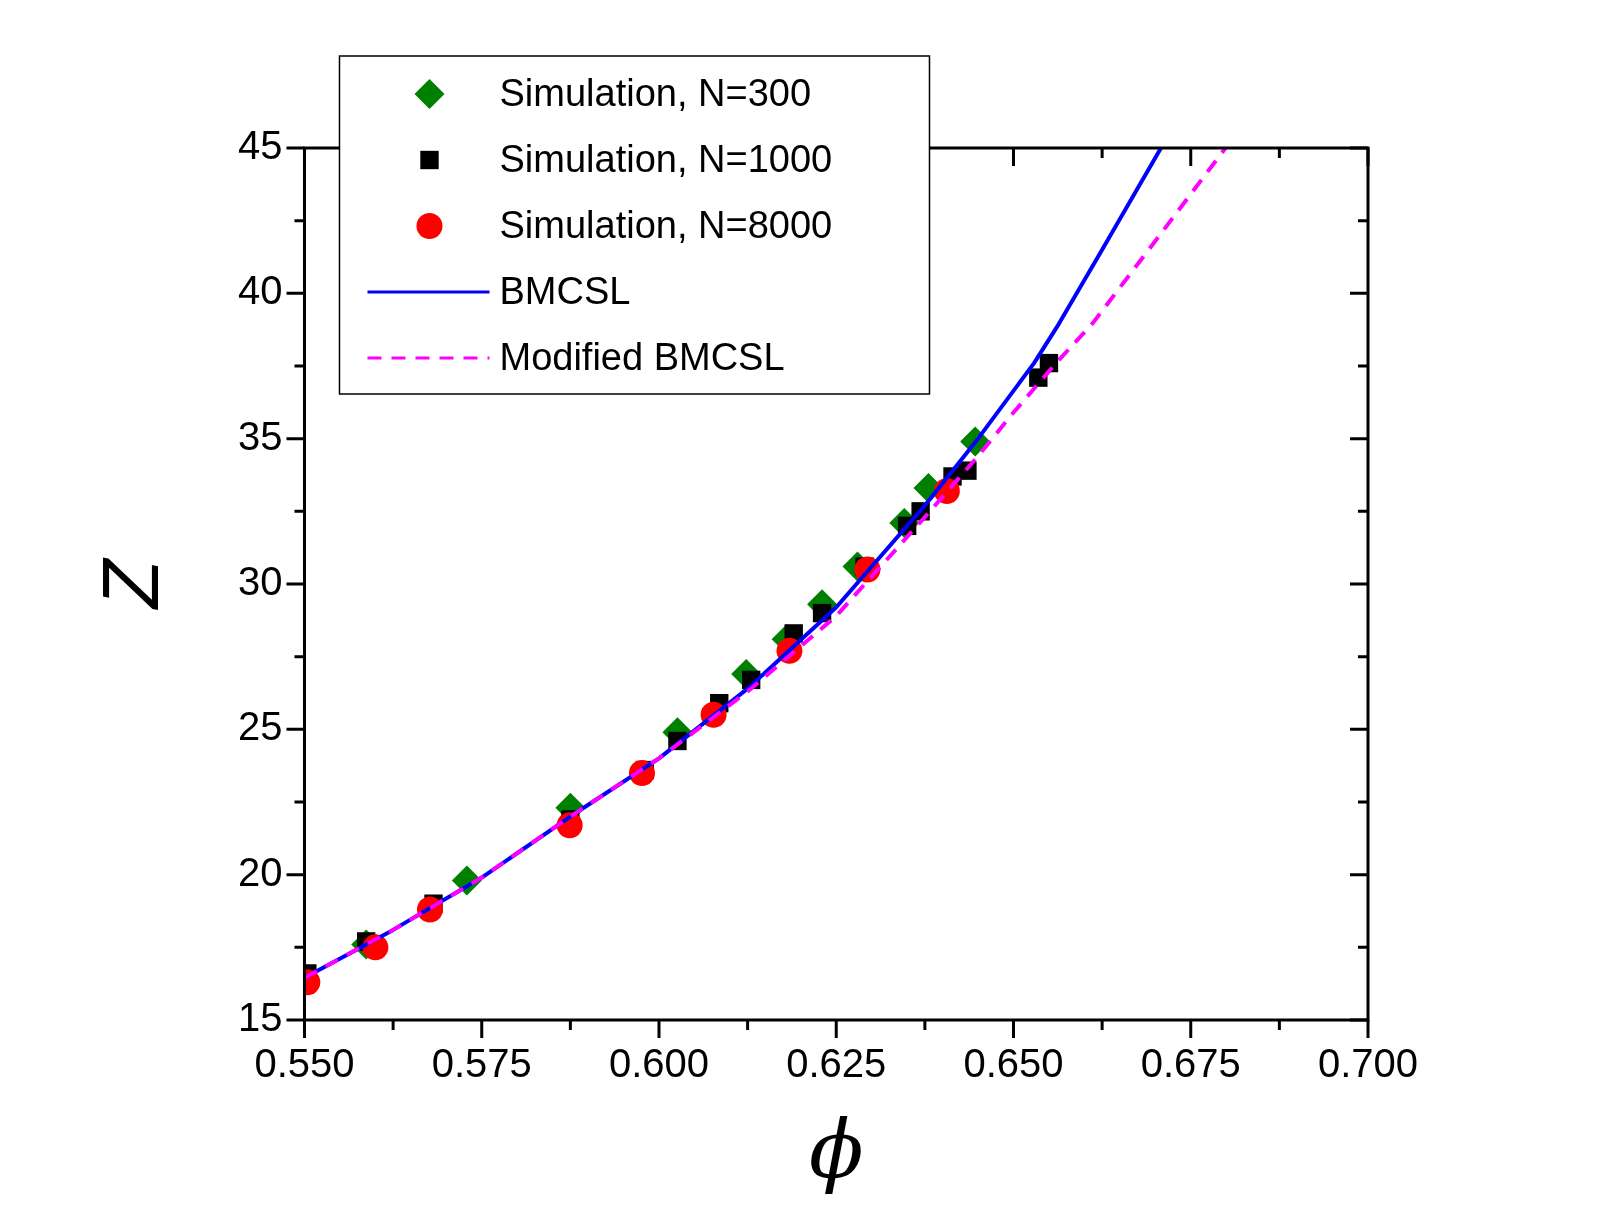  What do you see at coordinates (666, 225) in the screenshot?
I see `legend-label: Simulation, N=8000` at bounding box center [666, 225].